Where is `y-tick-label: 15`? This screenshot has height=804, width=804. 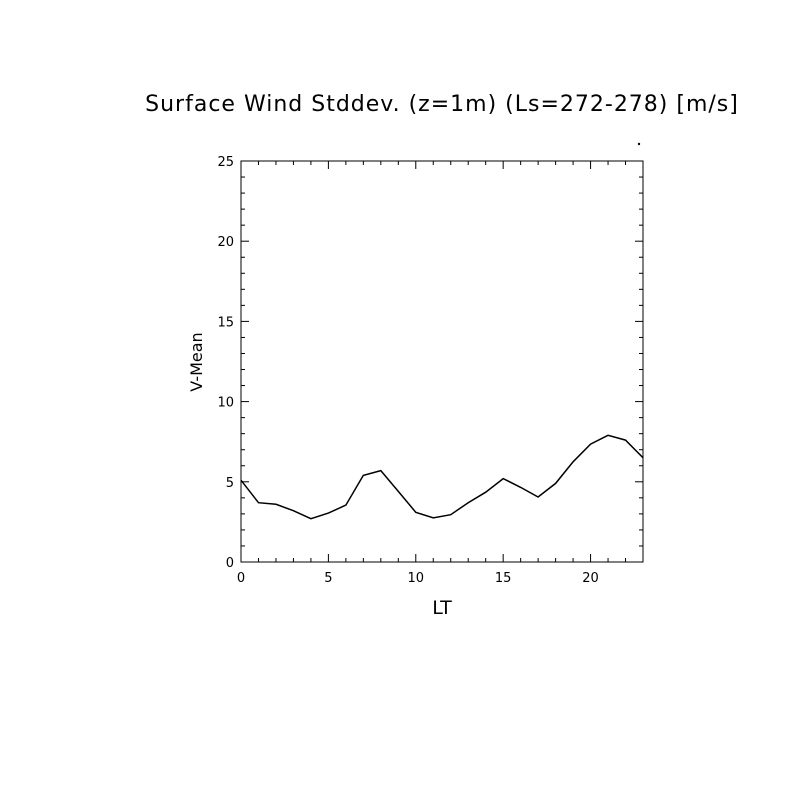
y-tick-label: 15 is located at coordinates (225, 322).